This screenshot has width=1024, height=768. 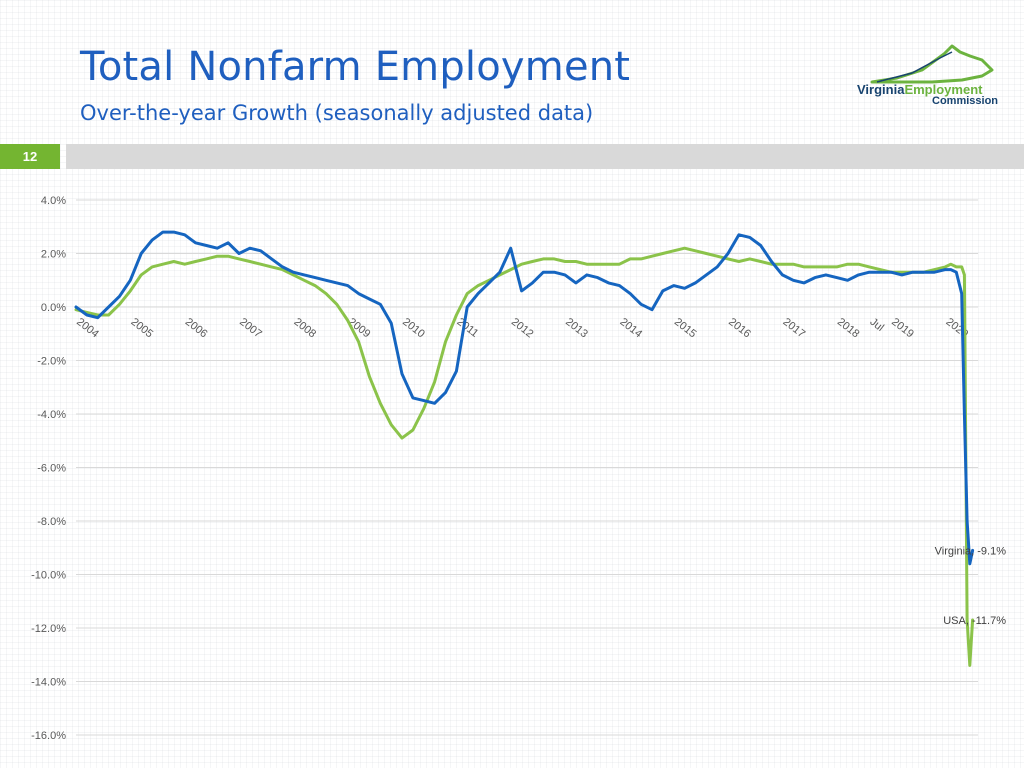 I want to click on y-tick-label: -2.0%, so click(x=51, y=362).